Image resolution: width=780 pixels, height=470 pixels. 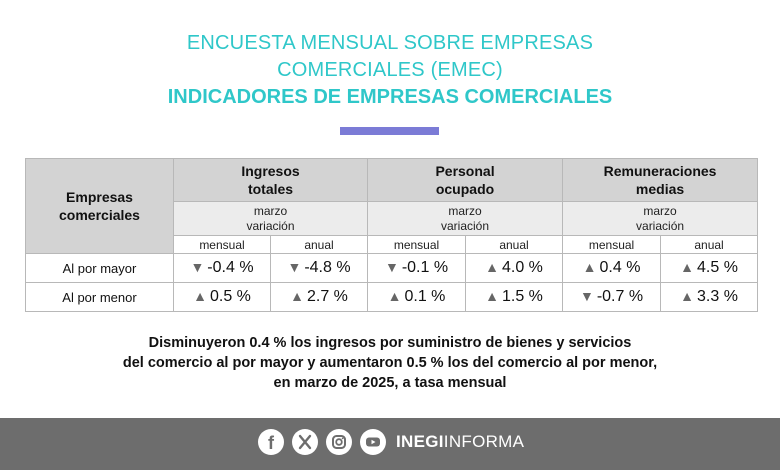 What do you see at coordinates (420, 441) in the screenshot?
I see `brand-bold: INEGI` at bounding box center [420, 441].